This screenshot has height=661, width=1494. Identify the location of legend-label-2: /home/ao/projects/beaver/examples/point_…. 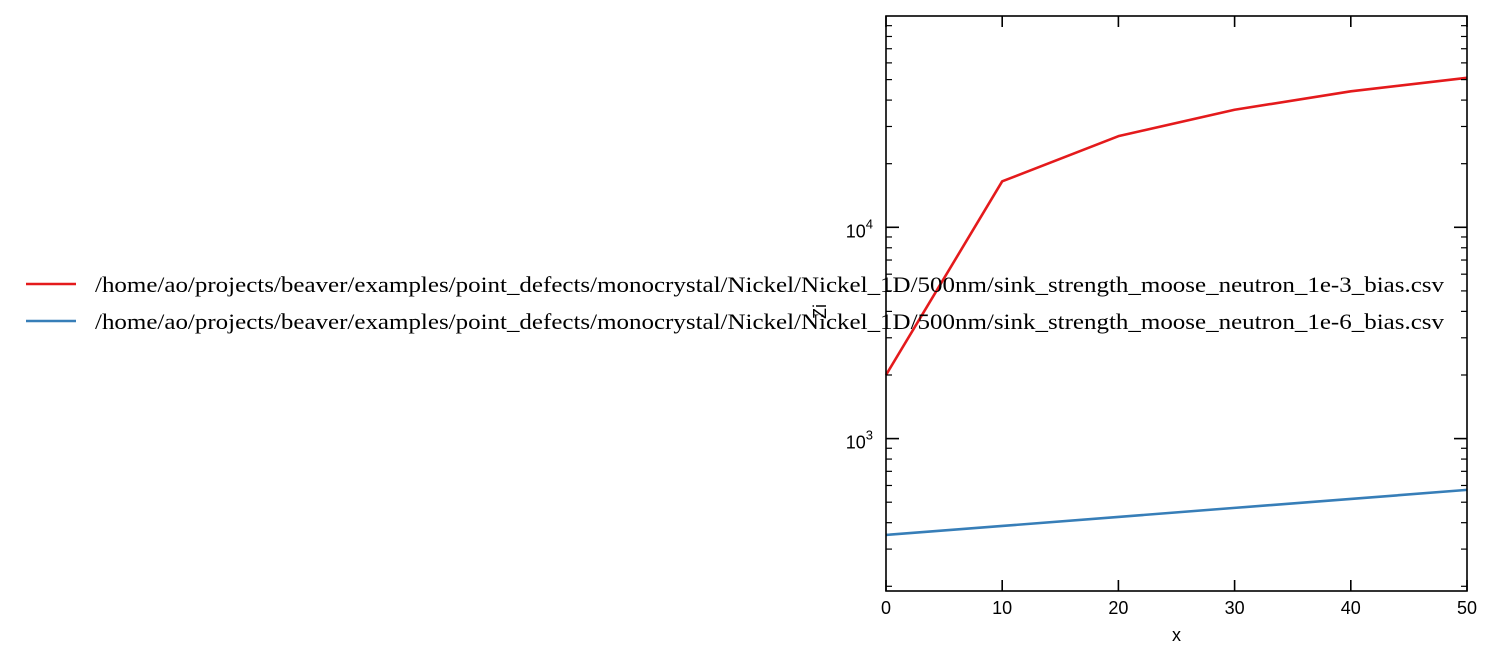
(769, 321).